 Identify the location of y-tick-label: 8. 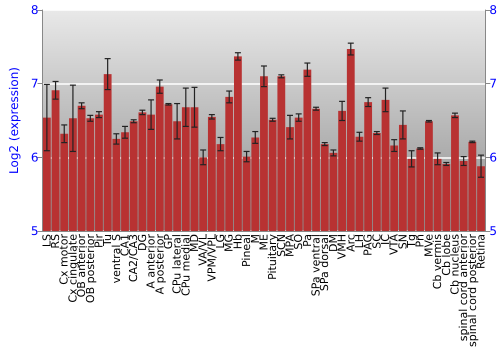
(34, 10).